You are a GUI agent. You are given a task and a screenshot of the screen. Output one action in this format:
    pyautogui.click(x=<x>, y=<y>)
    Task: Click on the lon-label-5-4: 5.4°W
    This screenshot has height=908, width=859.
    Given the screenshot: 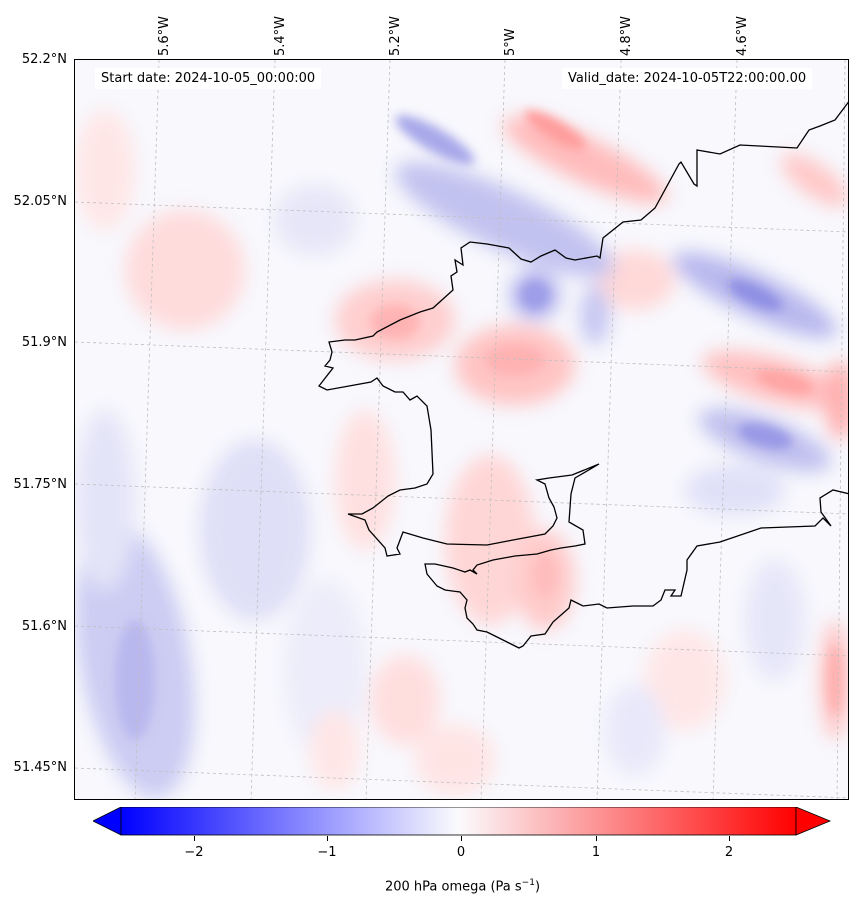 What is the action you would take?
    pyautogui.click(x=280, y=35)
    